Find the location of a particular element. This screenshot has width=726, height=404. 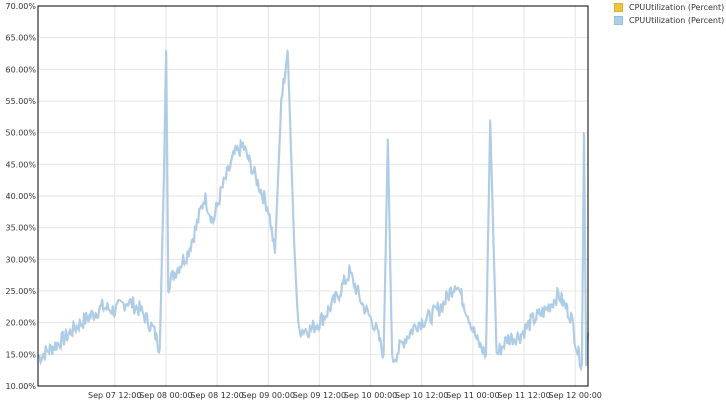

y-tick-label: 55.00% is located at coordinates (20, 101).